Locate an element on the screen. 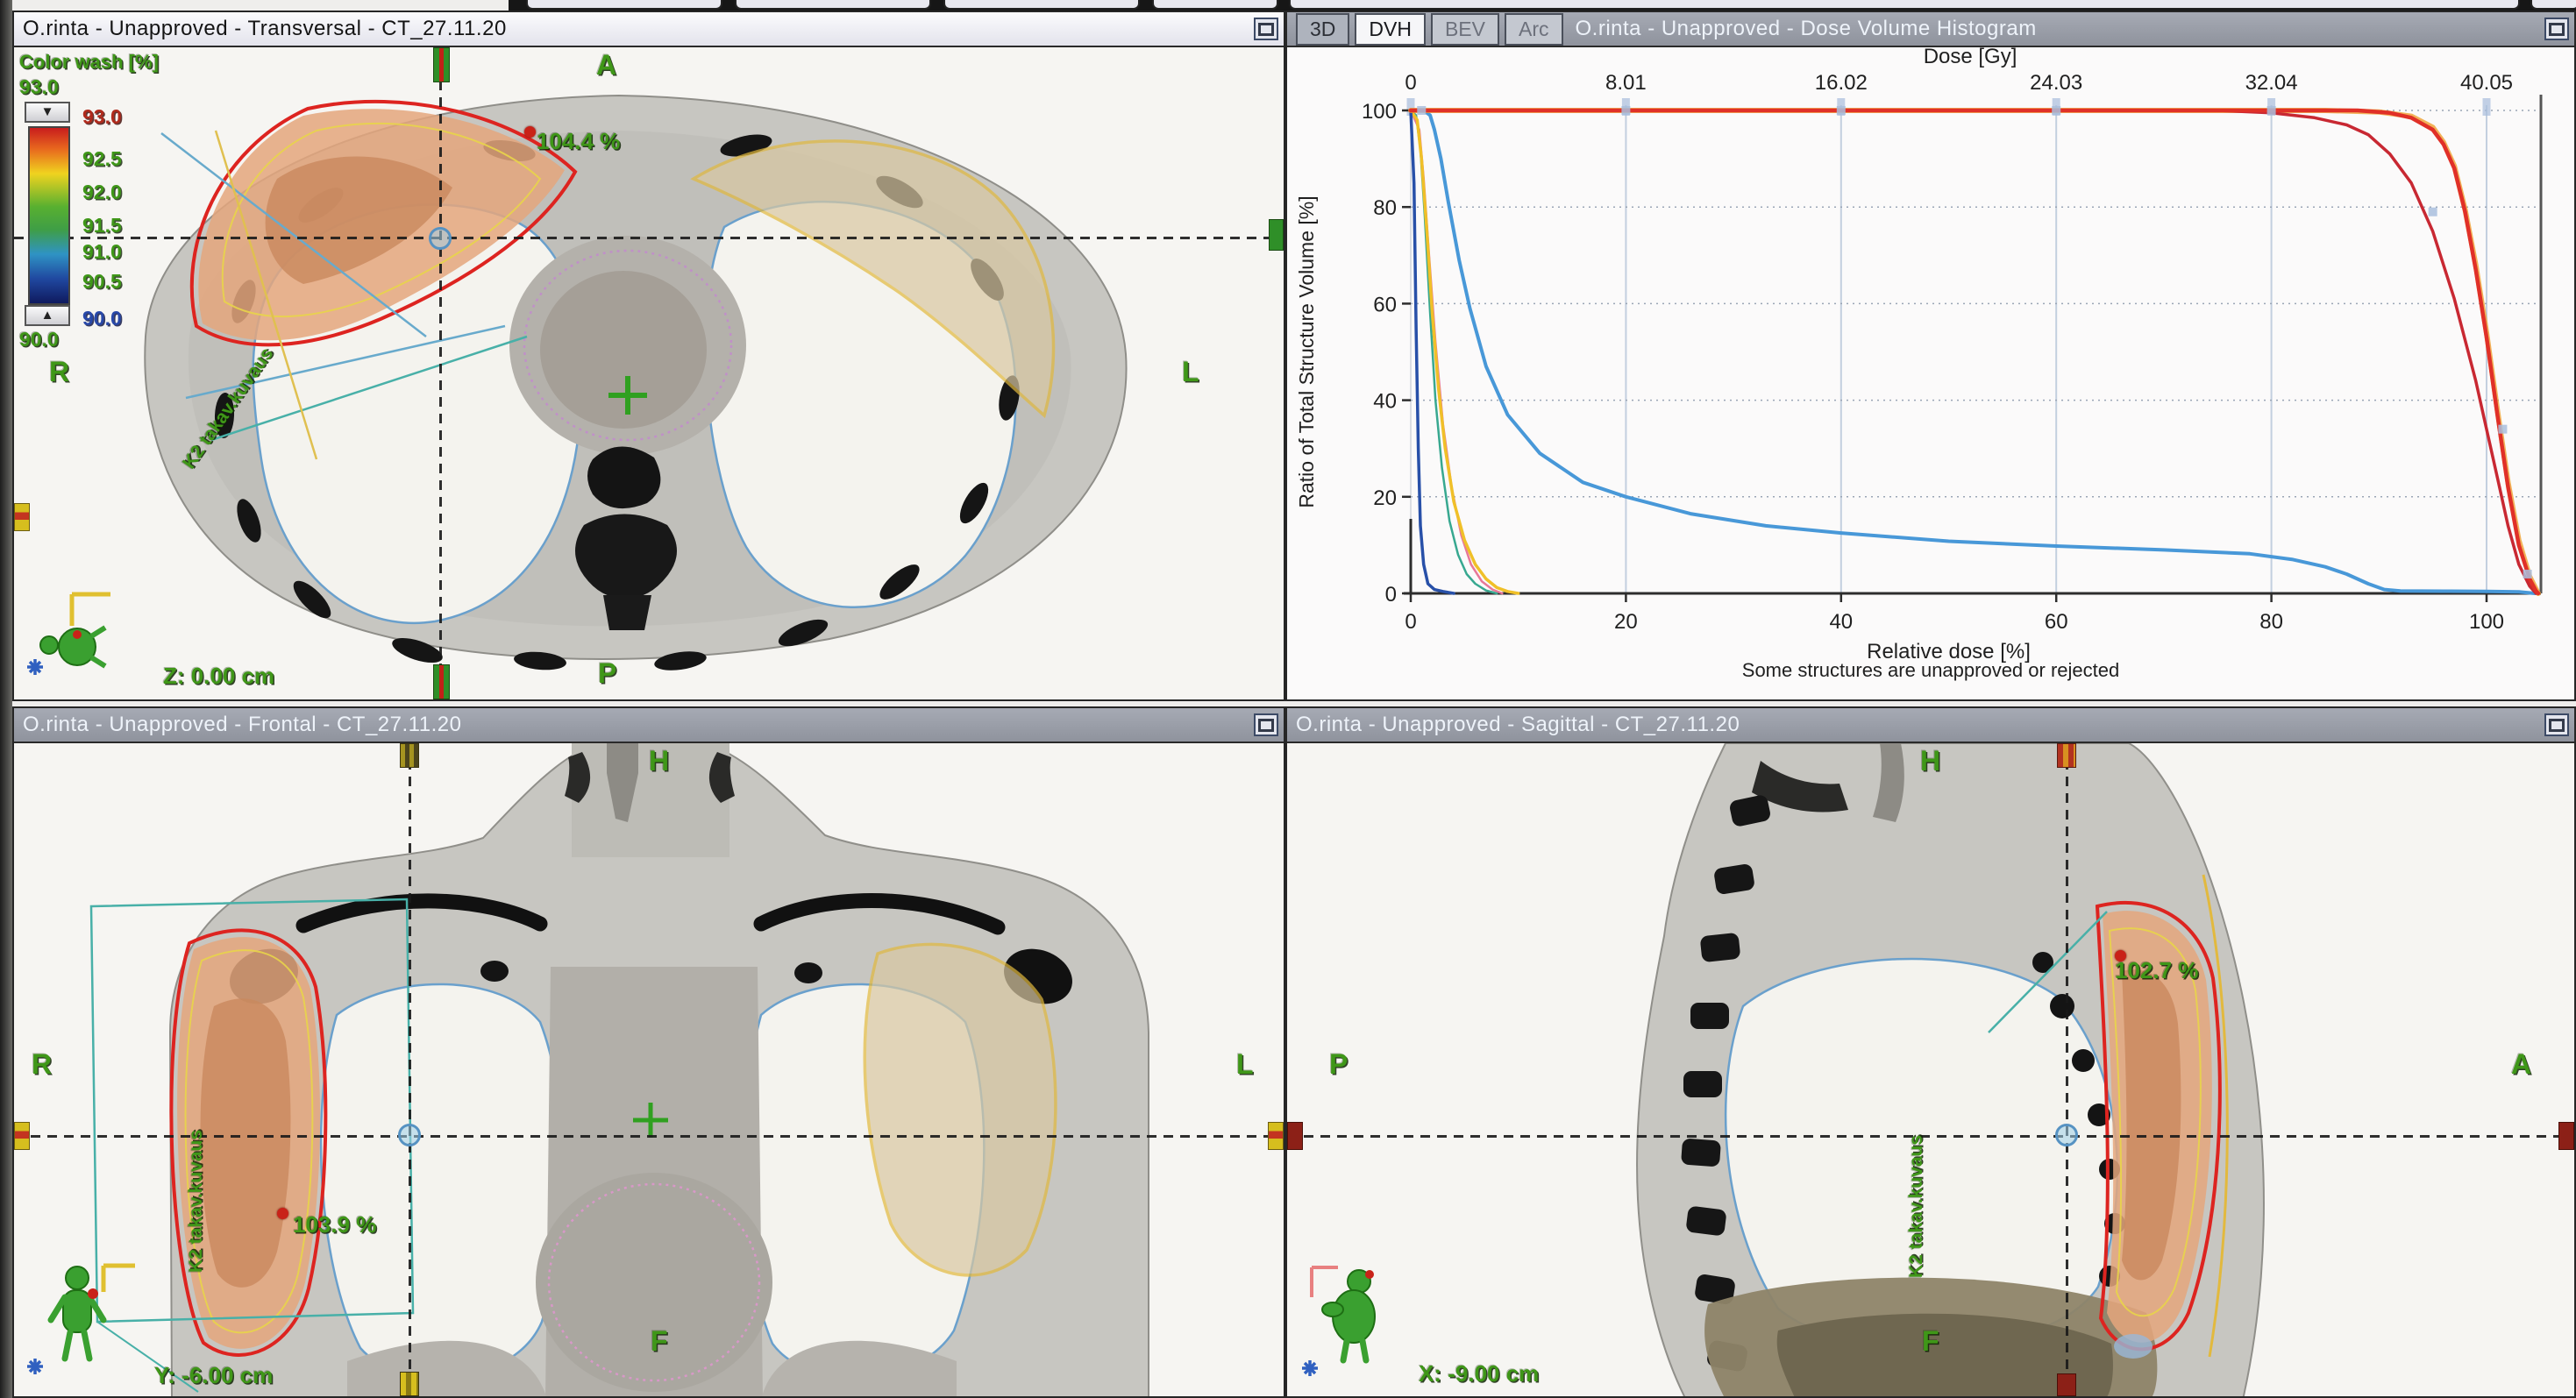 The width and height of the screenshot is (2576, 1398). svg-text: 40 is located at coordinates (1841, 622).